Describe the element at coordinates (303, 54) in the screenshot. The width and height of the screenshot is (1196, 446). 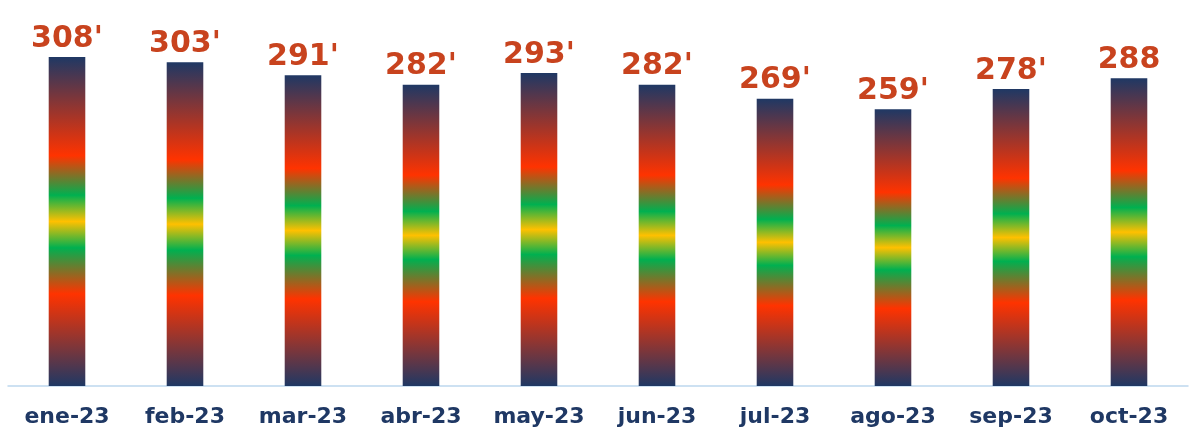
I see `data-label: 291'` at that location.